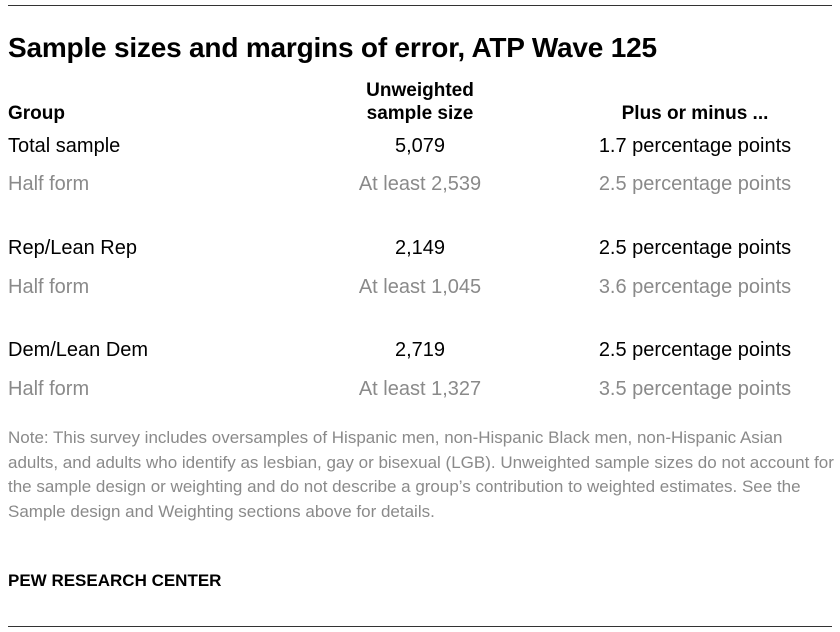 The image size is (840, 632). Describe the element at coordinates (78, 350) in the screenshot. I see `row-group: Dem/Lean Dem` at that location.